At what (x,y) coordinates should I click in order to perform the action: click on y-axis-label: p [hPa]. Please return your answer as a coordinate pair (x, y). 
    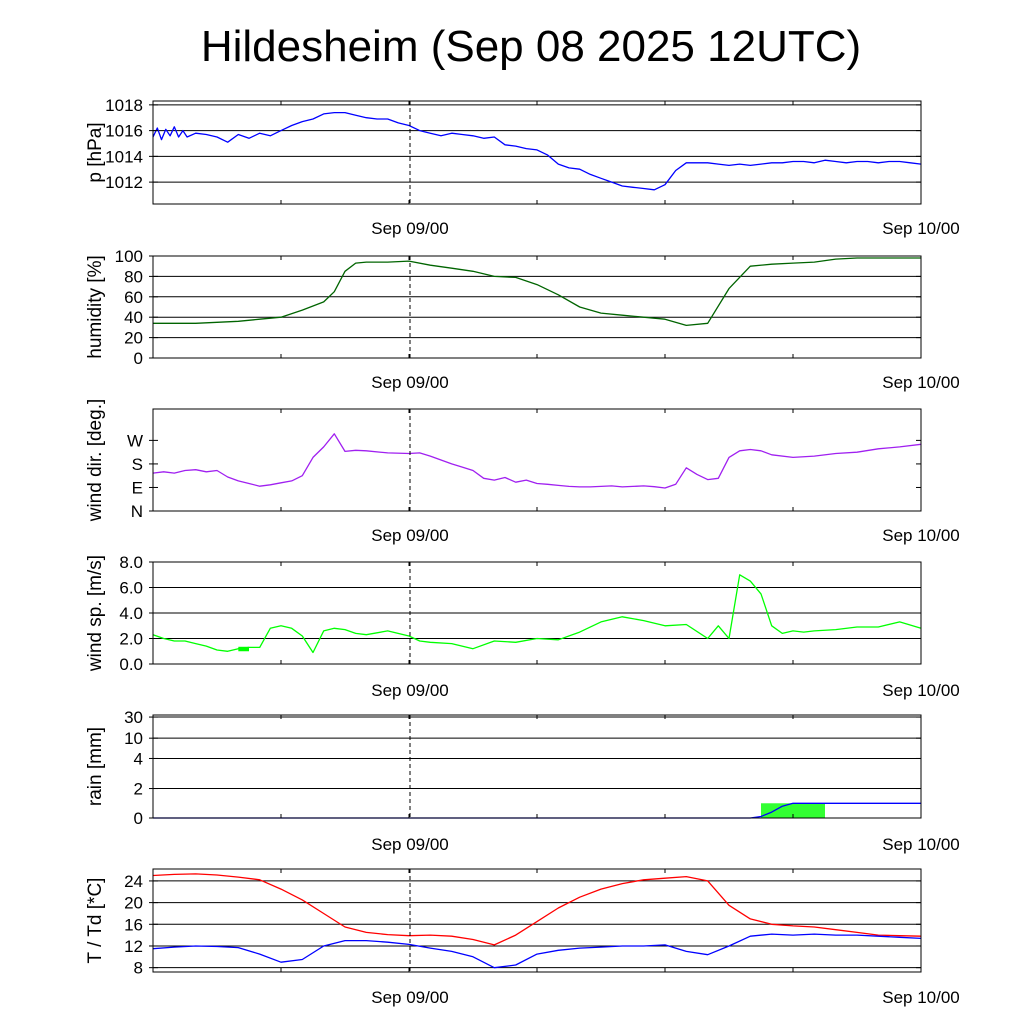
    Looking at the image, I should click on (95, 152).